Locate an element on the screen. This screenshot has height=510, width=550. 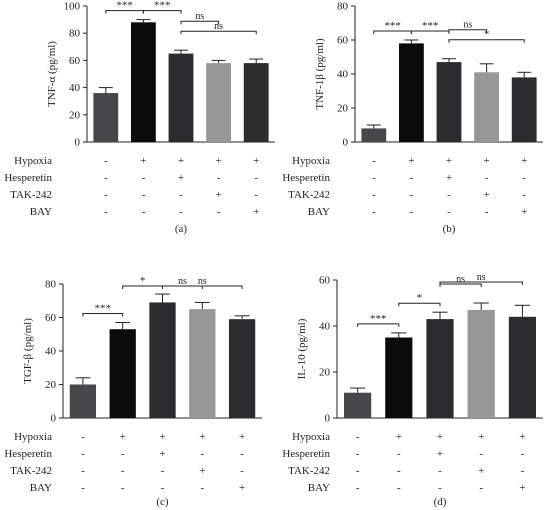
panel-label: (a) is located at coordinates (181, 229).